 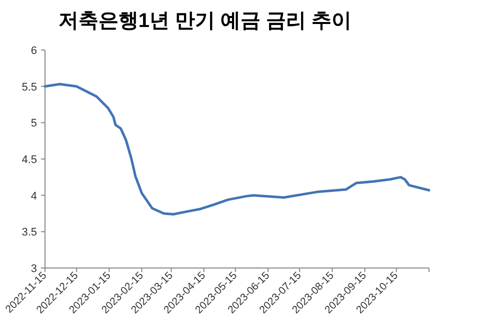 I want to click on title: 저축은행1년 만기 예금 금리 추이, so click(x=205, y=21).